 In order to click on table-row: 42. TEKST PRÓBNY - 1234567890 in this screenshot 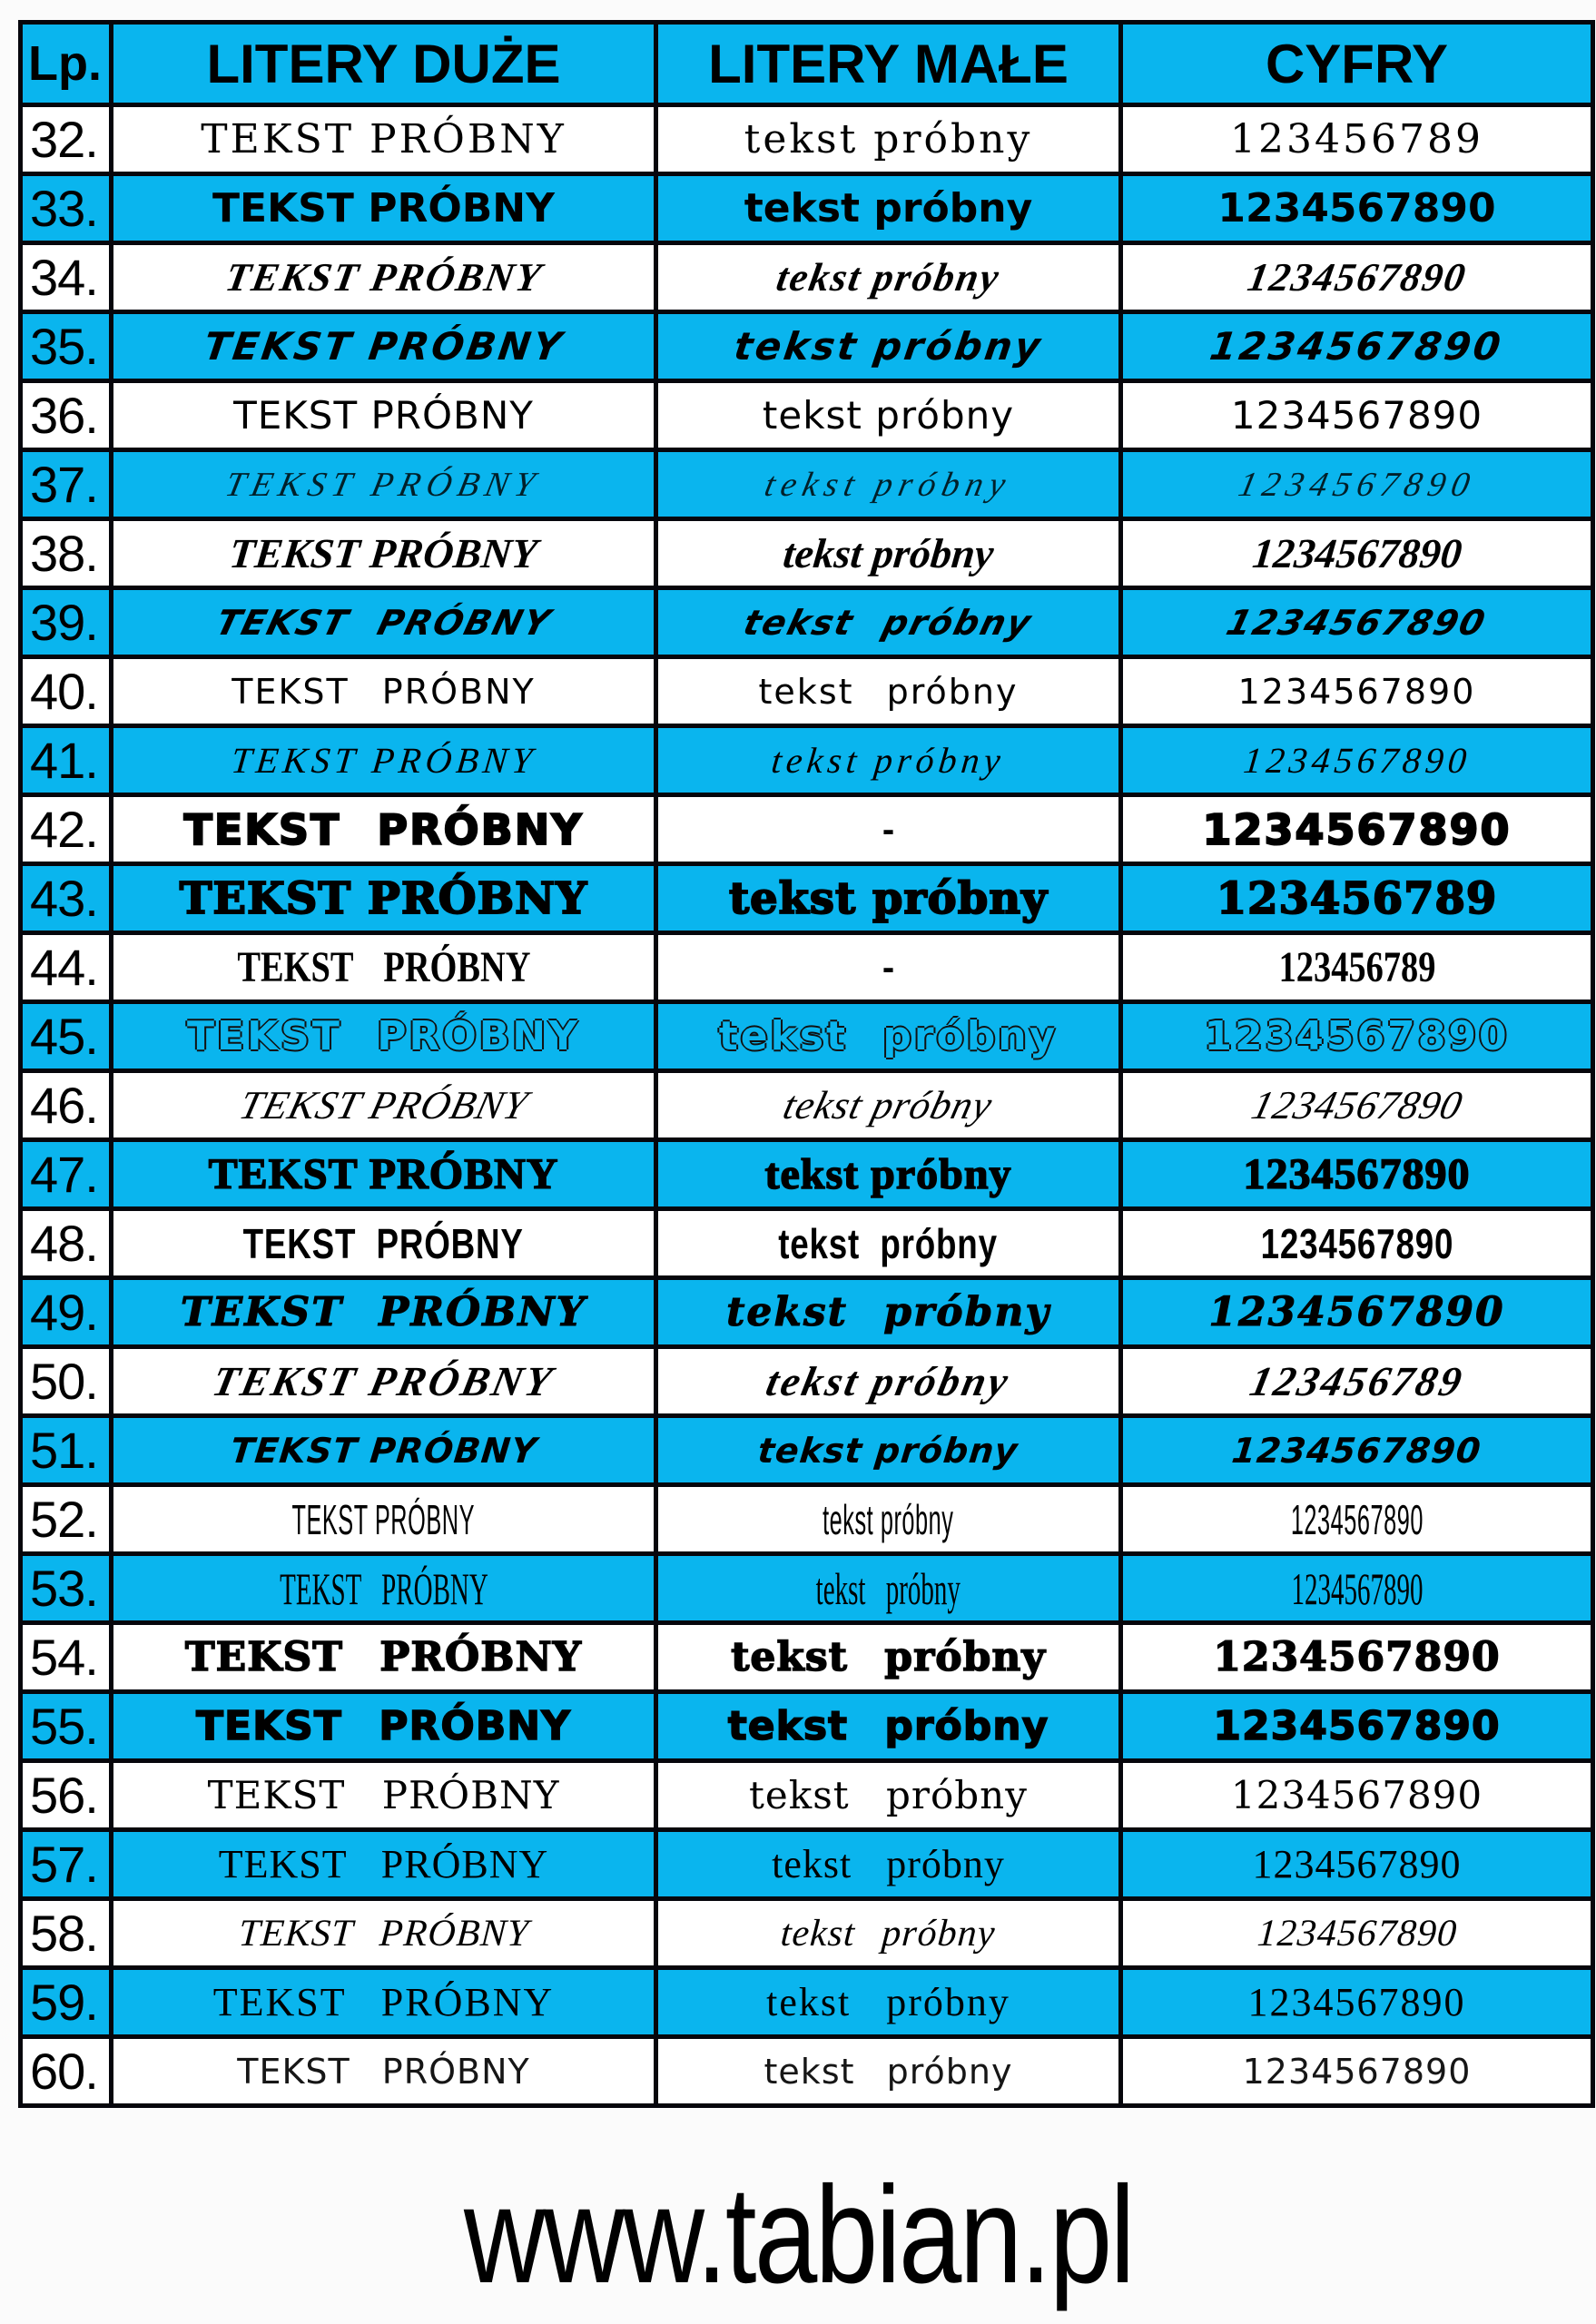, I will do `click(806, 829)`.